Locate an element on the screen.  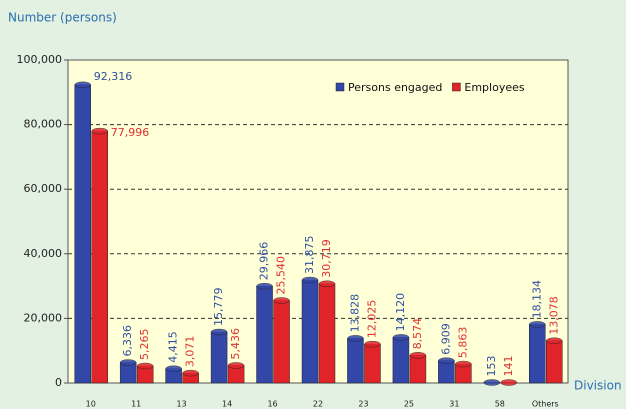
y-tick-label: 80,000 is located at coordinates (43, 124).